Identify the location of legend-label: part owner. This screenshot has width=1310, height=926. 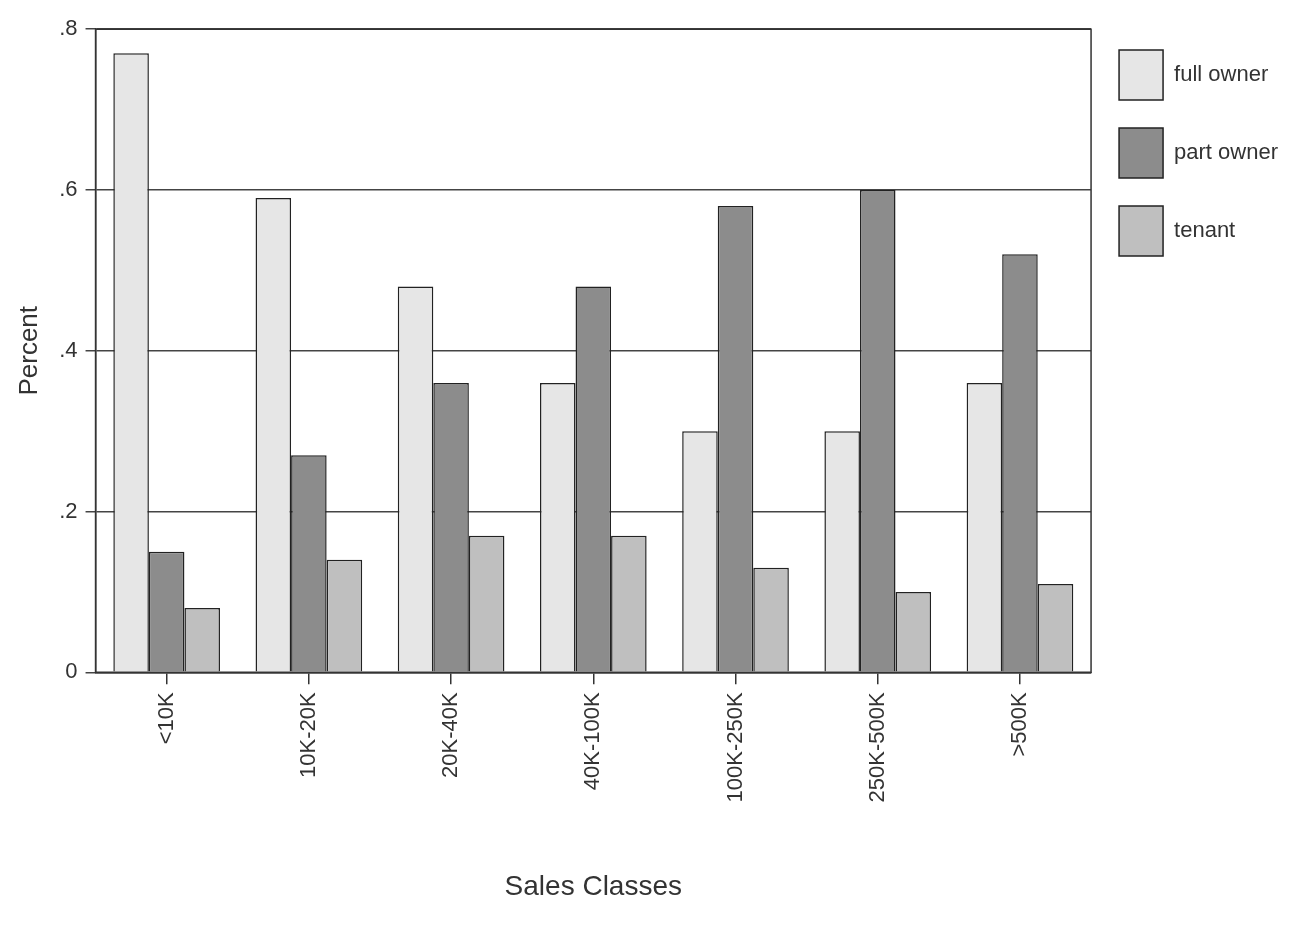
(1226, 152).